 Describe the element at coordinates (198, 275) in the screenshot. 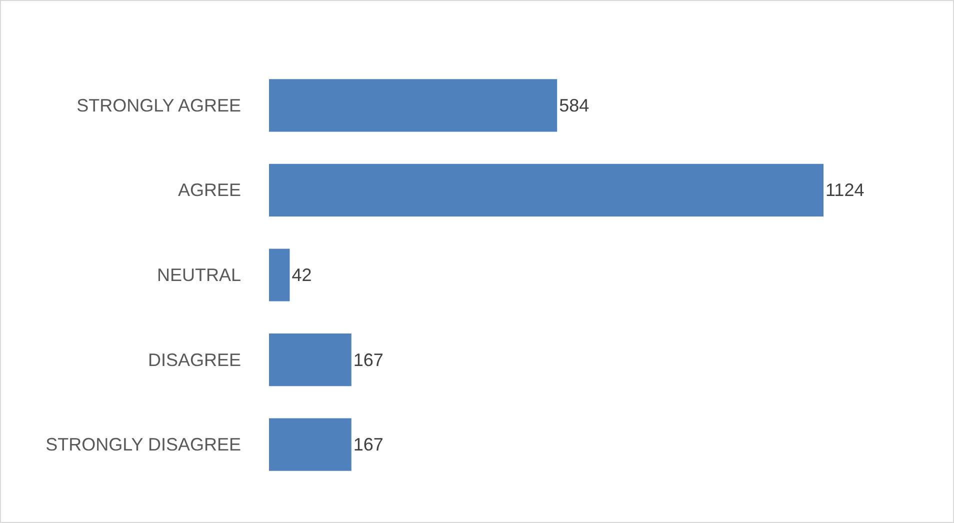

I see `y-tick-label: NEUTRAL` at that location.